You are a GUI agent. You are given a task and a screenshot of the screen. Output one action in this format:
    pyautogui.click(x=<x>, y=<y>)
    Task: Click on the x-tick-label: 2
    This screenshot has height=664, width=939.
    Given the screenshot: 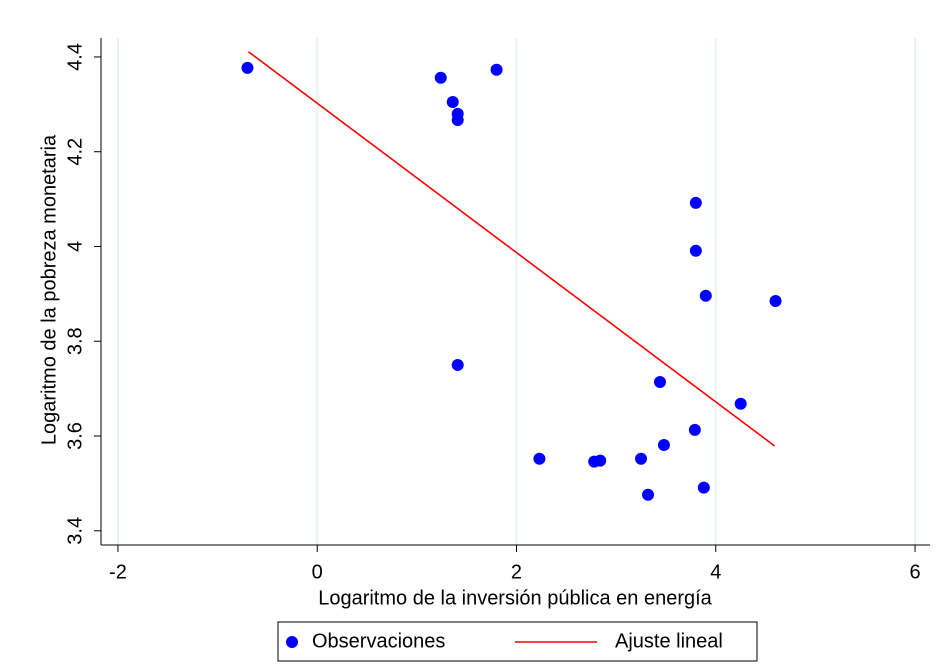 What is the action you would take?
    pyautogui.click(x=516, y=572)
    